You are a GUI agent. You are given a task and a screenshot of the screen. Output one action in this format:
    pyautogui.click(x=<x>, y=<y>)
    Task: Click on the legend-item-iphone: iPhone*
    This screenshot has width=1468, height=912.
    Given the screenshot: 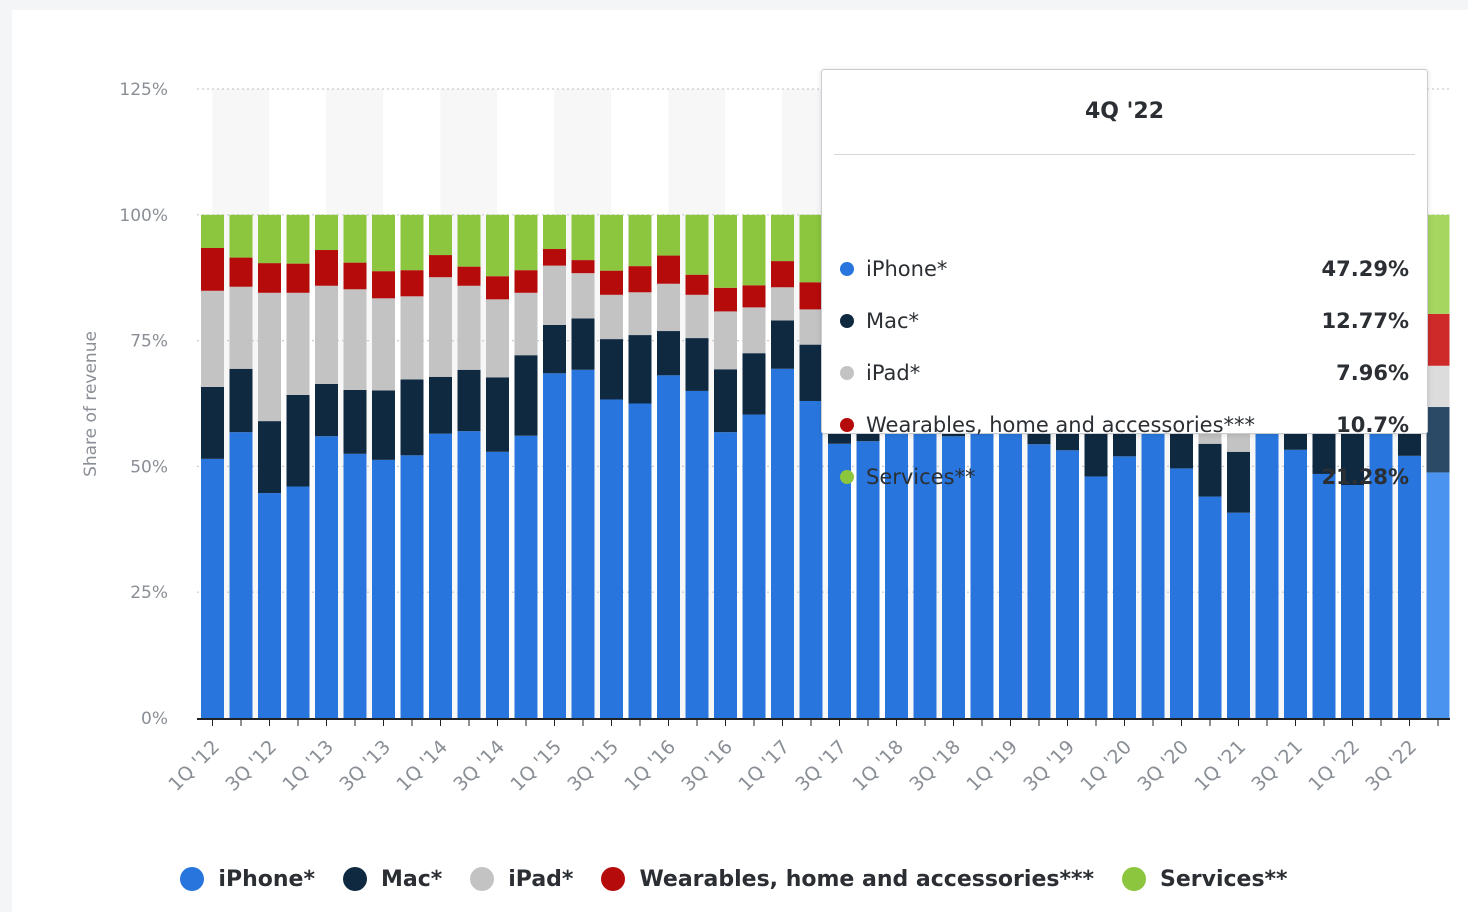 What is the action you would take?
    pyautogui.click(x=247, y=879)
    